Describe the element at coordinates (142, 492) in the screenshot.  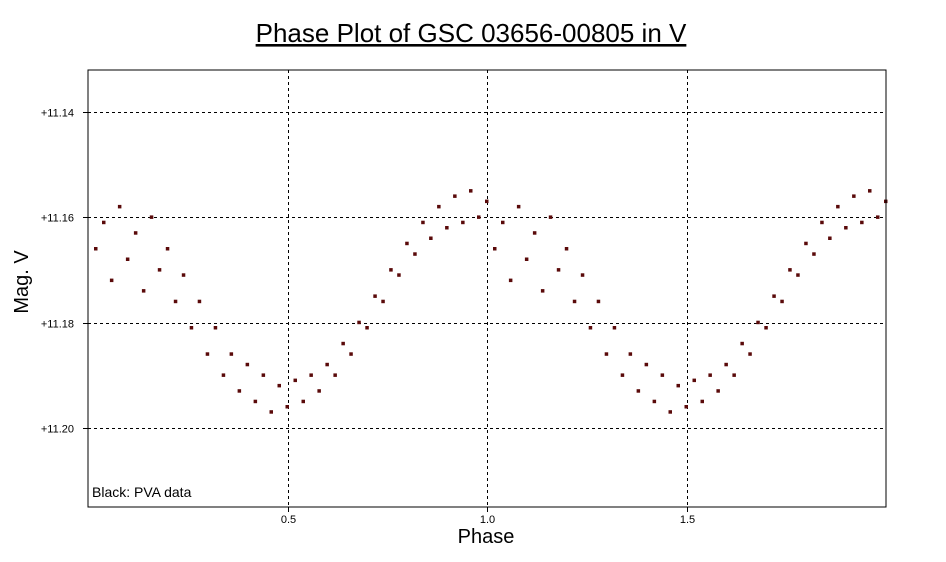
I see `legend-entry: Black: PVA data` at that location.